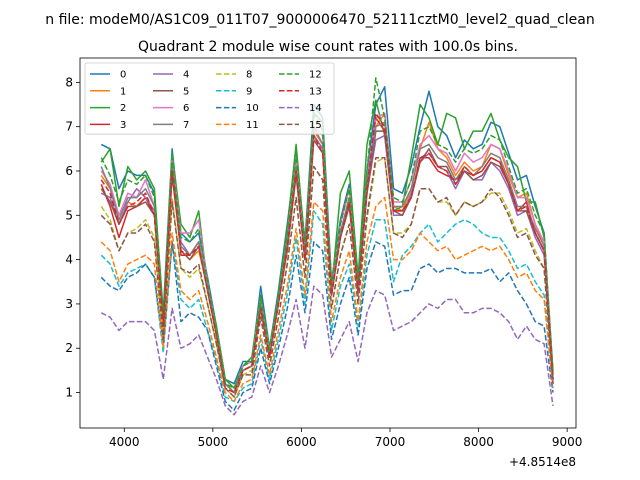  Describe the element at coordinates (345, 438) in the screenshot. I see `x-axis: 4000 5000 6000 7000 8000 9000` at that location.